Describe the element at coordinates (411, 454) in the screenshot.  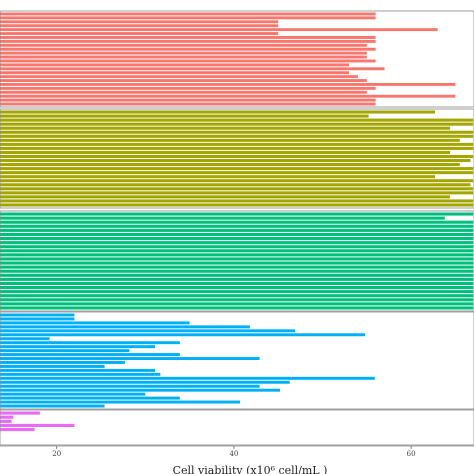
I see `x-tick-label: 60` at that location.